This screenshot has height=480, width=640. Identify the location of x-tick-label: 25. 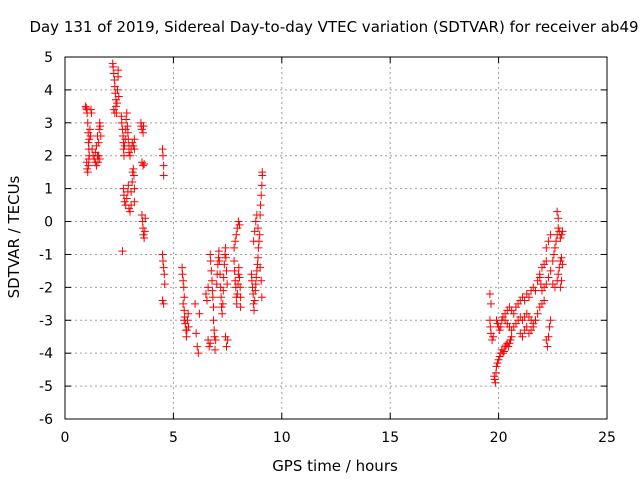
(607, 438).